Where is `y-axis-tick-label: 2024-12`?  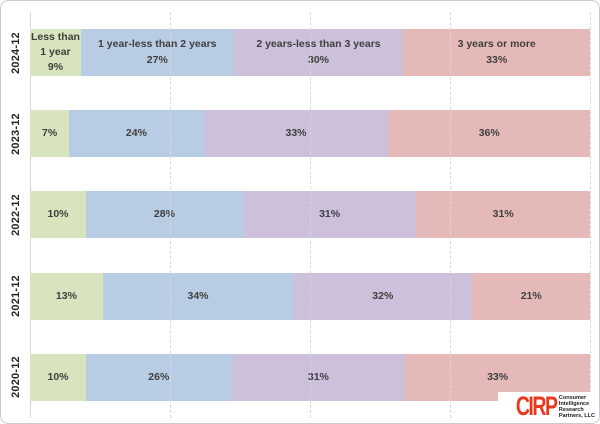
y-axis-tick-label: 2024-12 is located at coordinates (15, 52).